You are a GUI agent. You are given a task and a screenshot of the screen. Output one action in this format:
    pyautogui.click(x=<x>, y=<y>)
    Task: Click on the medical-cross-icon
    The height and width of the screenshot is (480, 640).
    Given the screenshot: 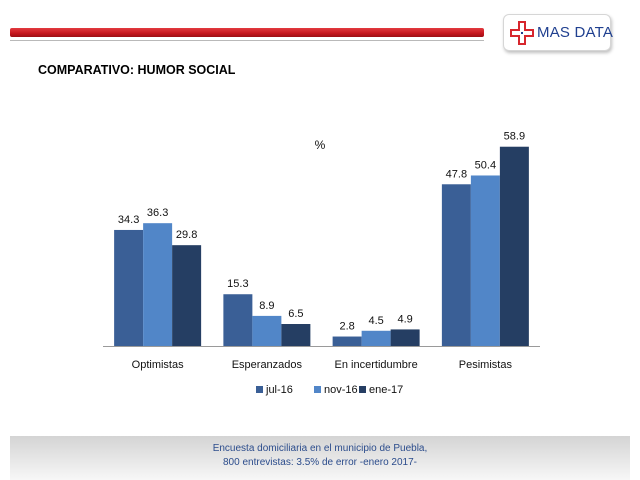 What is the action you would take?
    pyautogui.click(x=522, y=33)
    